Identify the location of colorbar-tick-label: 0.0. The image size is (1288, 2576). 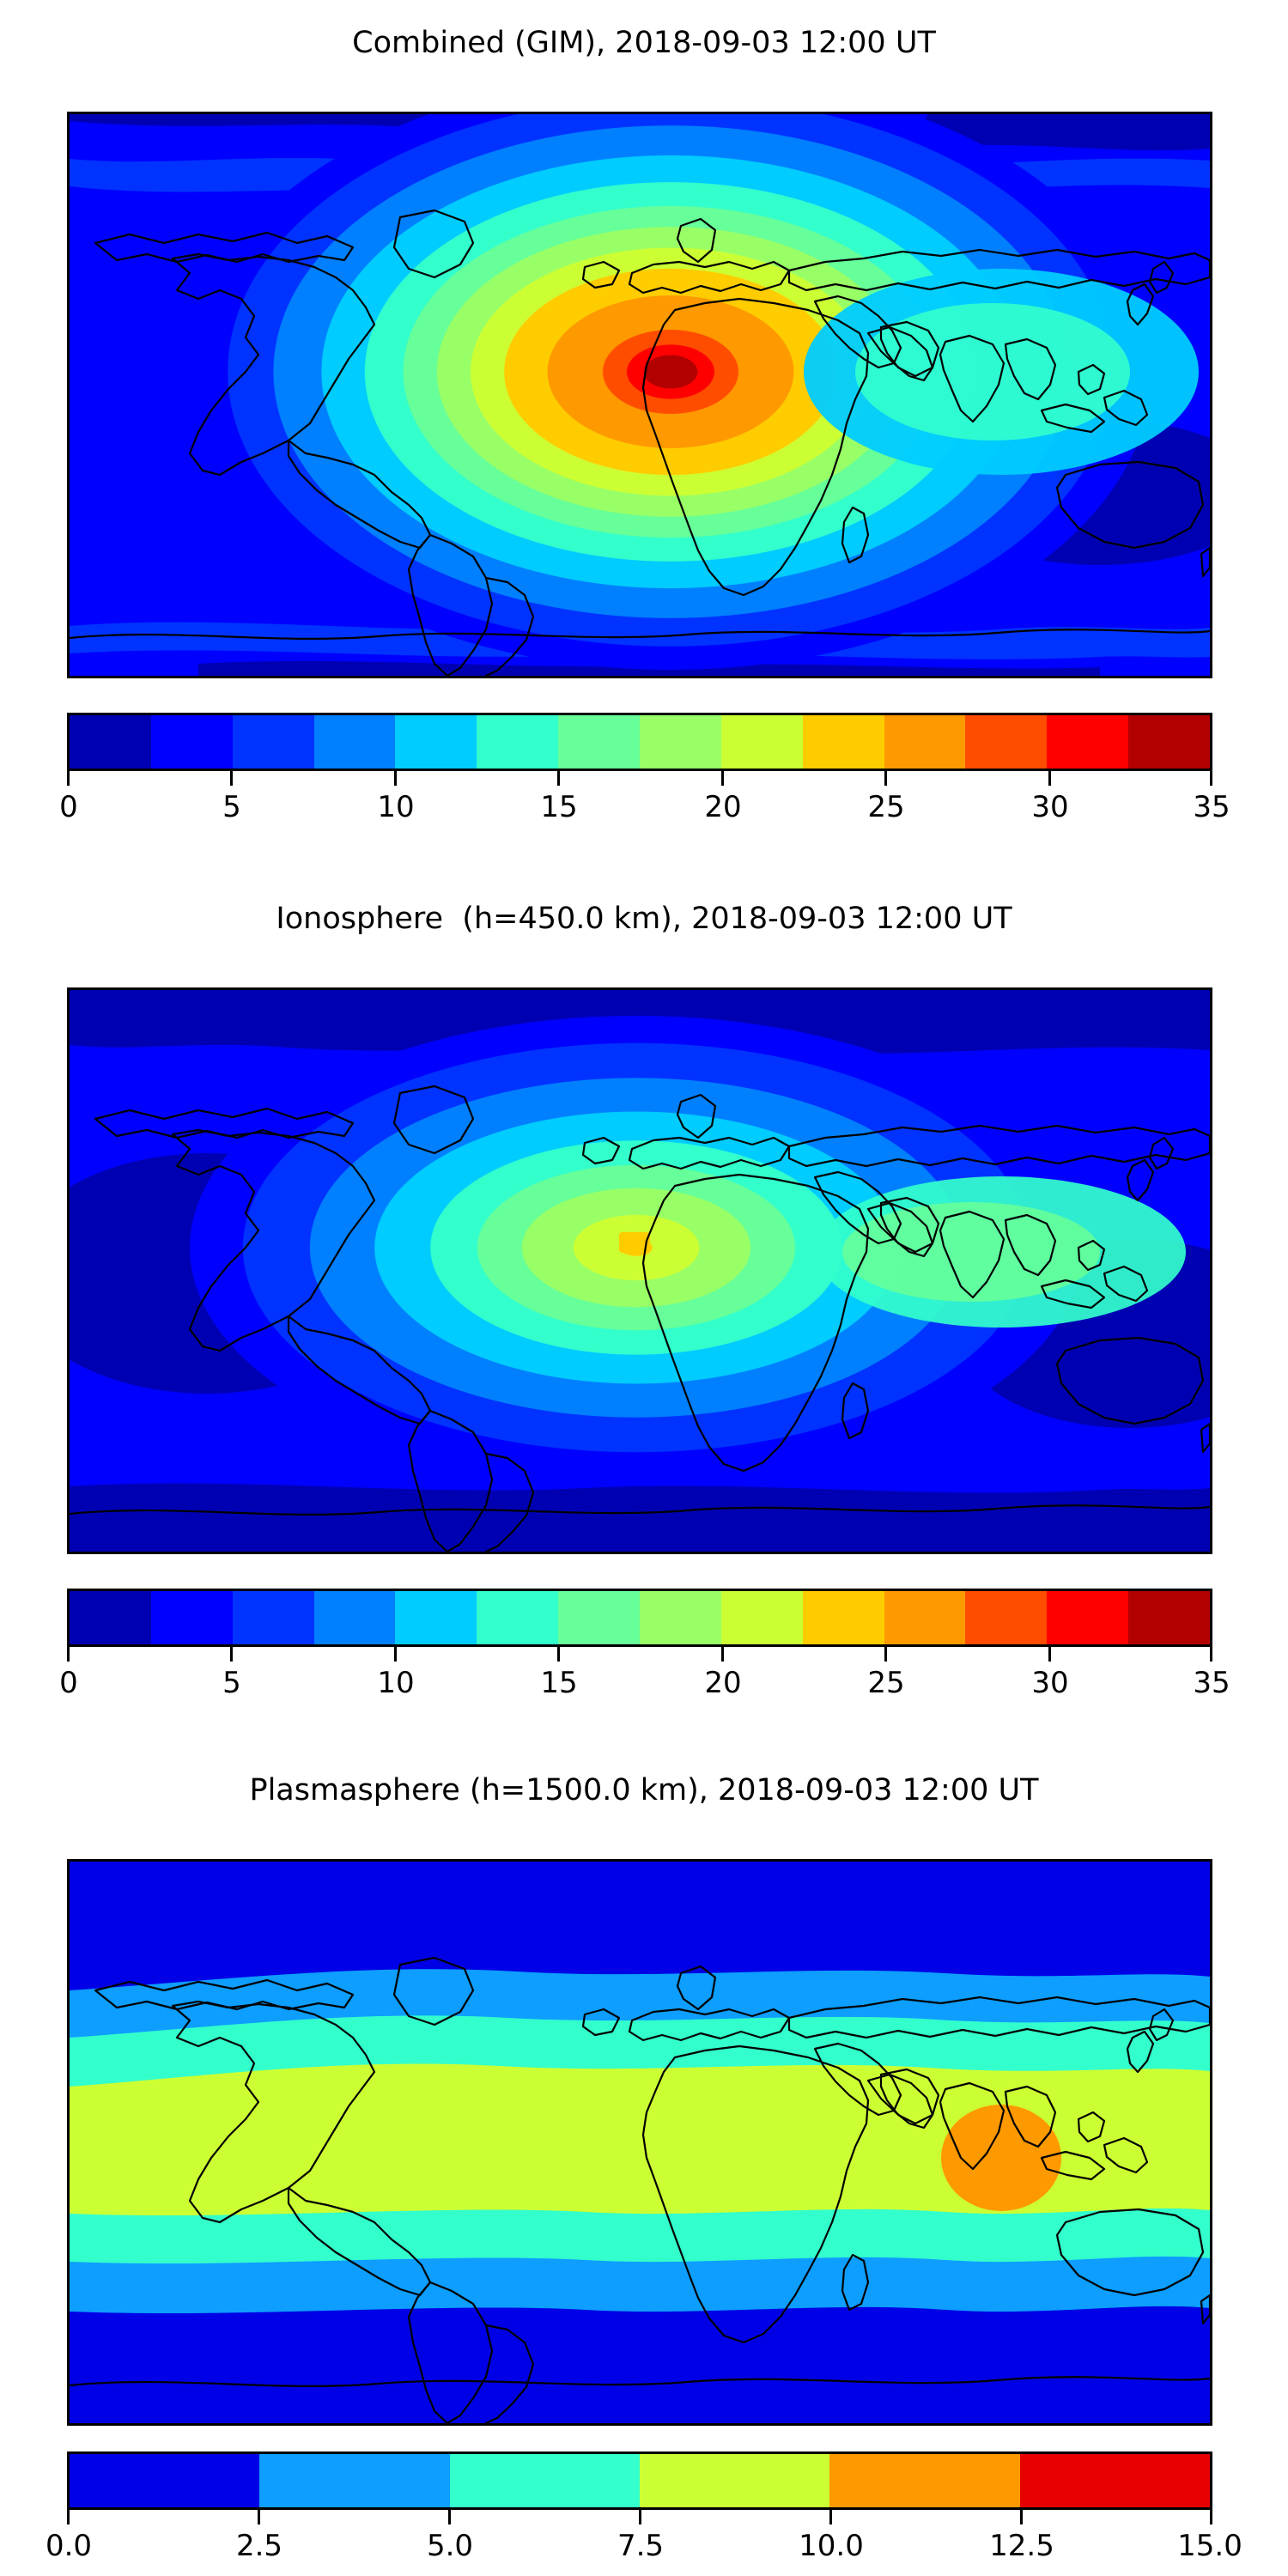
(69, 2546).